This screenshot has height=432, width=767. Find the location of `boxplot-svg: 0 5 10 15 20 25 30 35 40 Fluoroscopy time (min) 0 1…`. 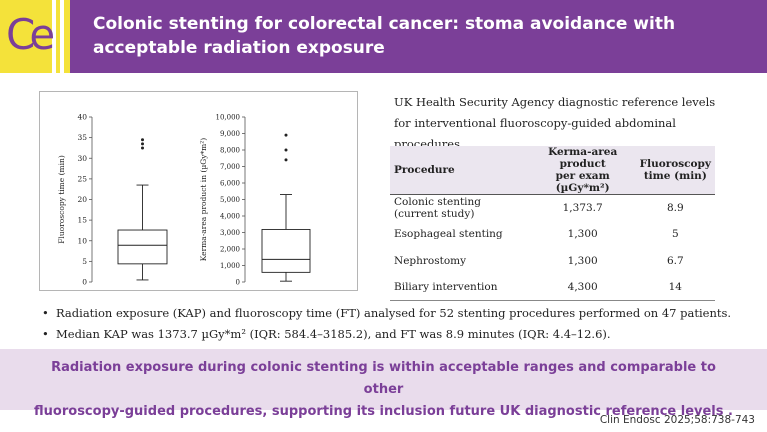

boxplot-svg: 0 5 10 15 20 25 30 35 40 Fluoroscopy time (min) 0 1… is located at coordinates (184, 200).